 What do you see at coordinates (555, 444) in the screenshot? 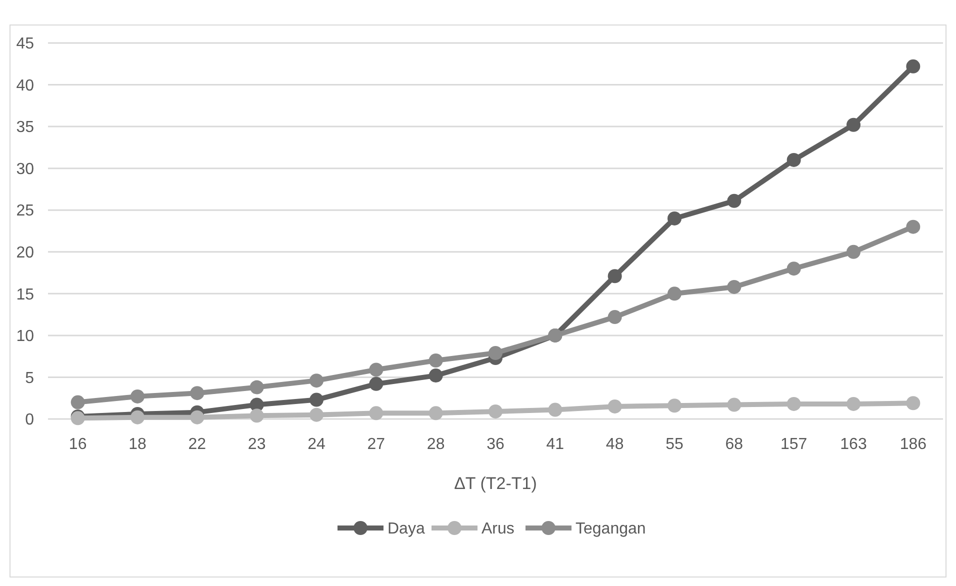
I see `x-tick-label: 41` at bounding box center [555, 444].